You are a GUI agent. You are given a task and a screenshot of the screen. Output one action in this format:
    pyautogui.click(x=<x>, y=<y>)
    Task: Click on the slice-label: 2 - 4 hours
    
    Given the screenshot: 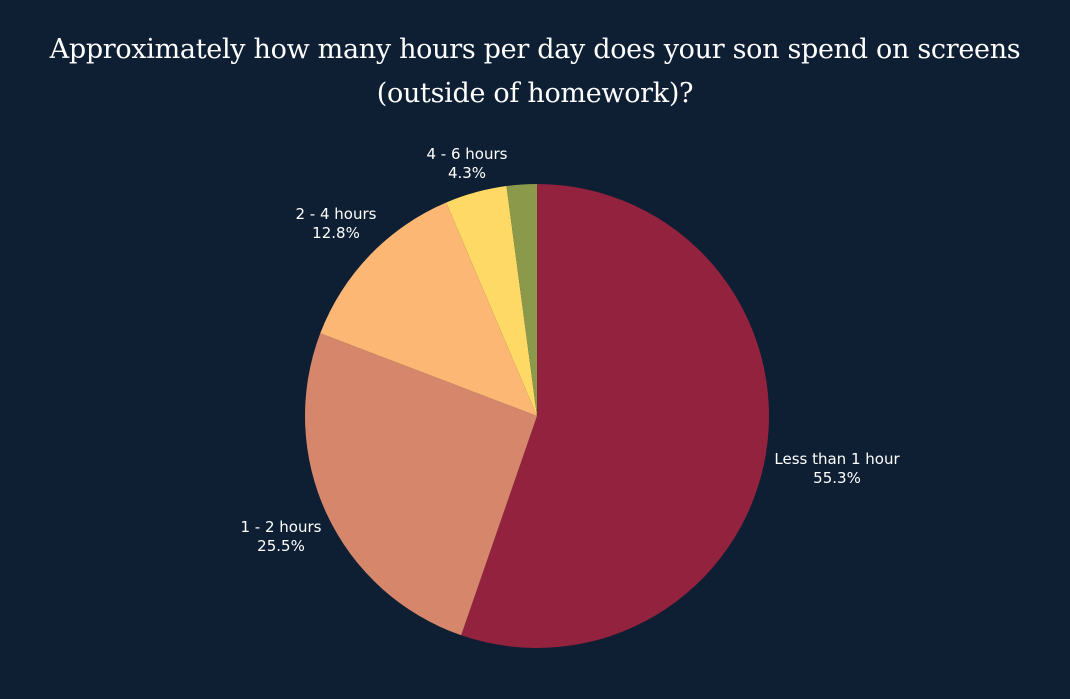 What is the action you would take?
    pyautogui.click(x=336, y=214)
    